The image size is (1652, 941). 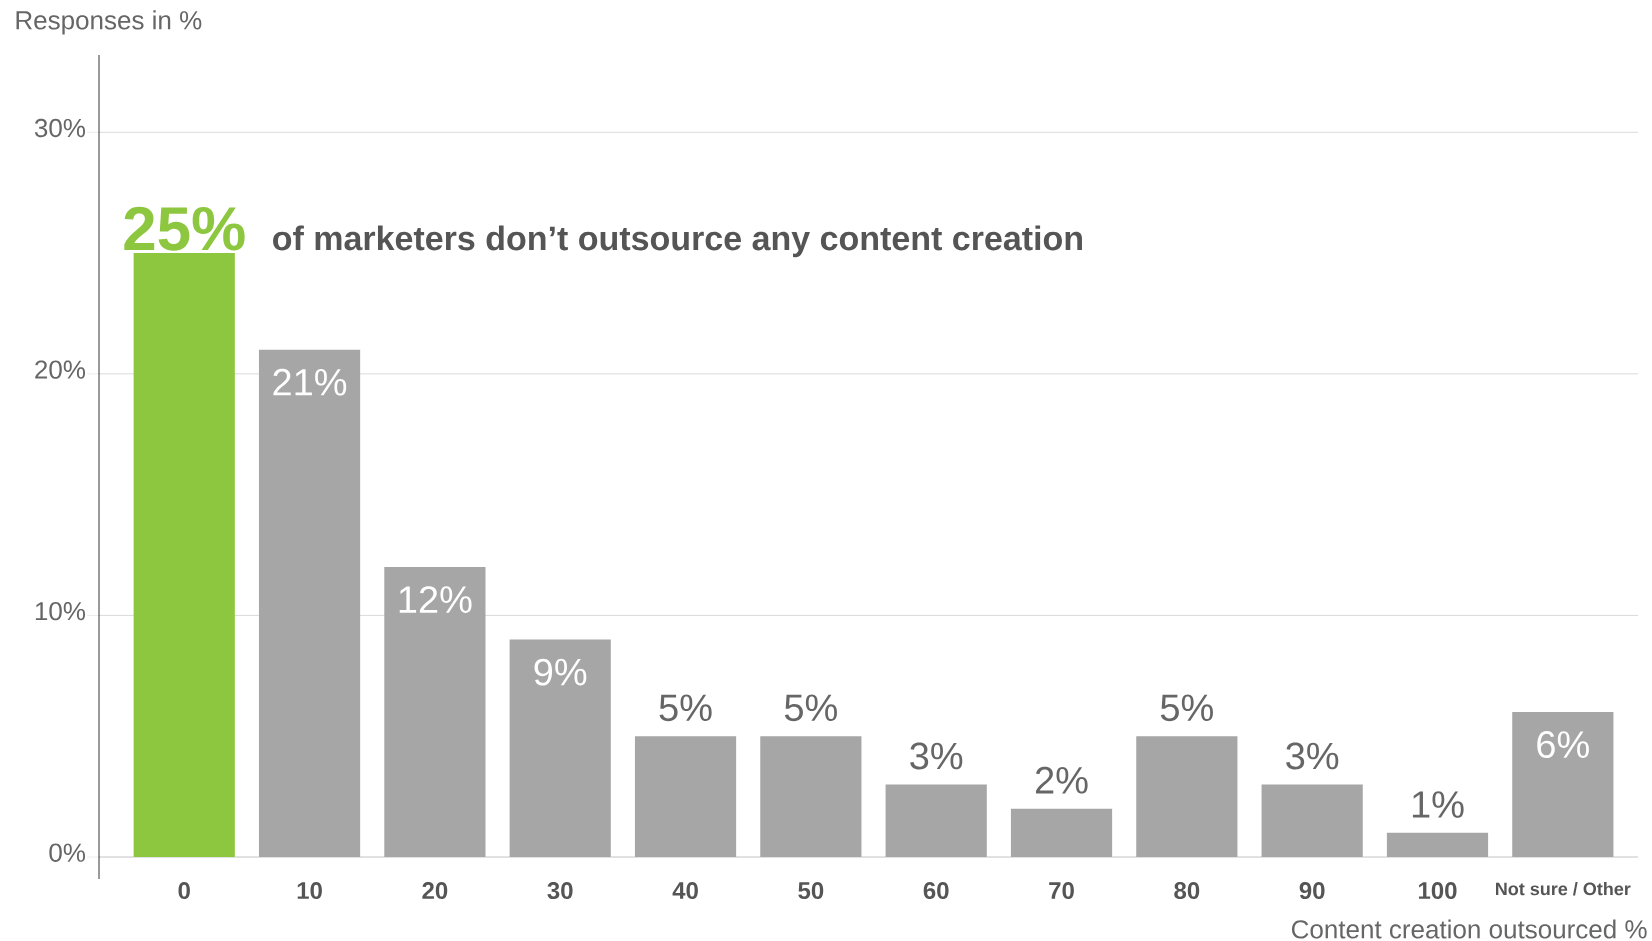 I want to click on x-tick-label: 50, so click(x=811, y=891).